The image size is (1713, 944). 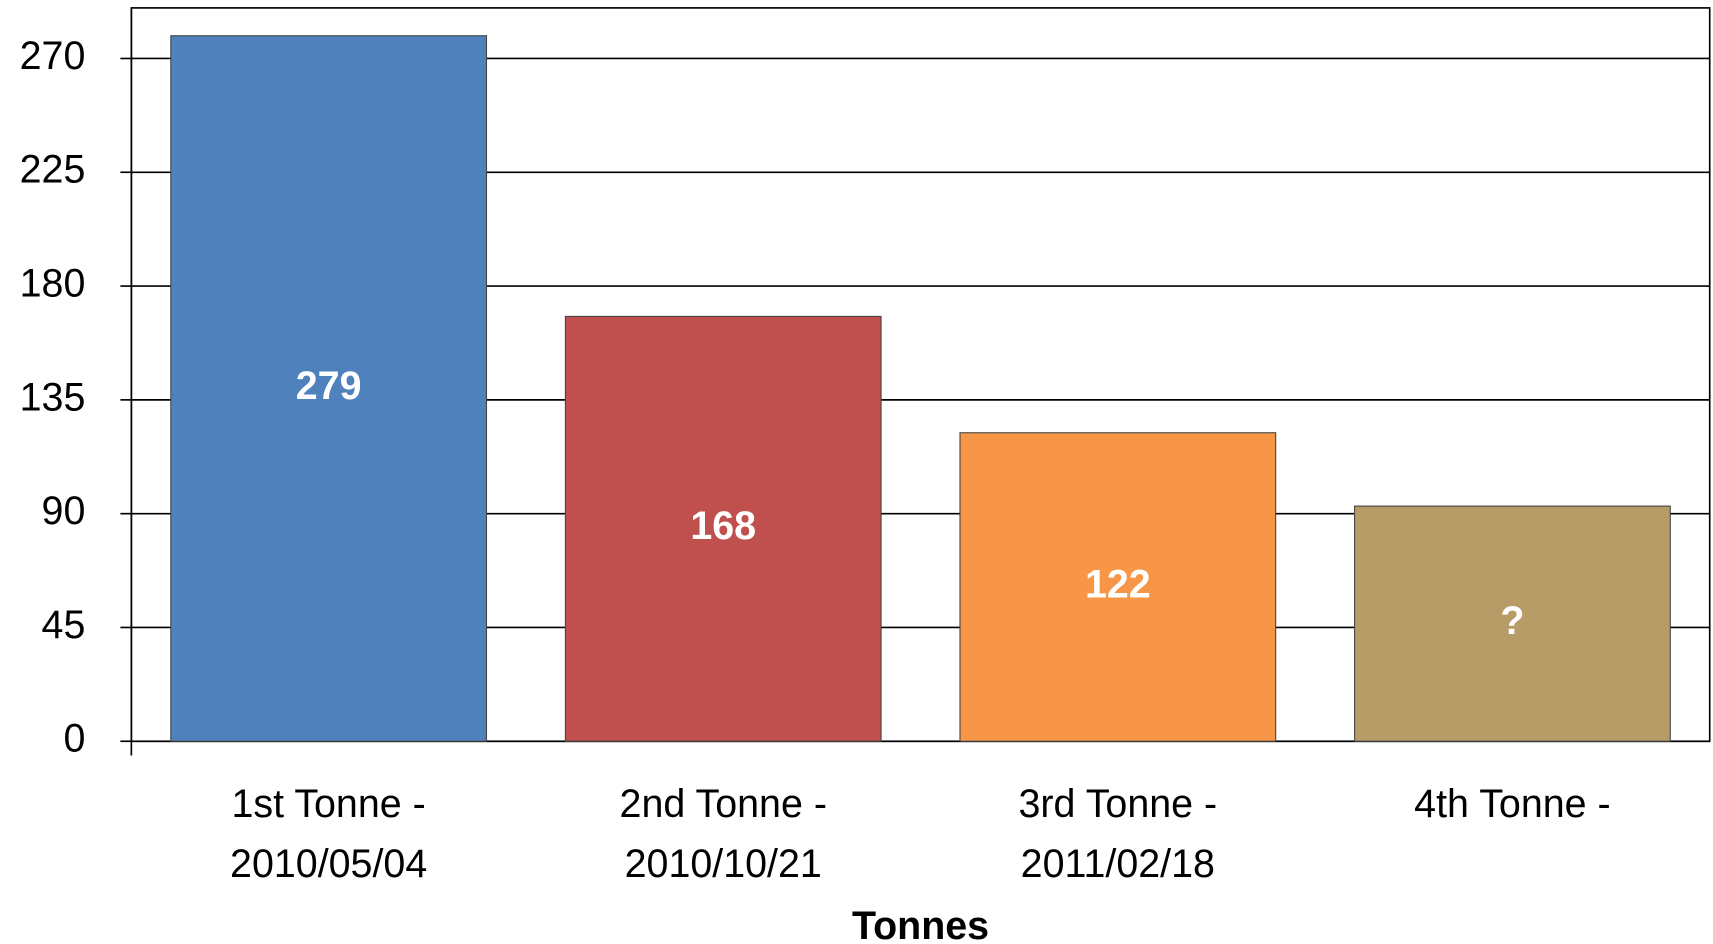 I want to click on x-tick-label-box: 1st Tonne - 2010/05/04, so click(x=329, y=833).